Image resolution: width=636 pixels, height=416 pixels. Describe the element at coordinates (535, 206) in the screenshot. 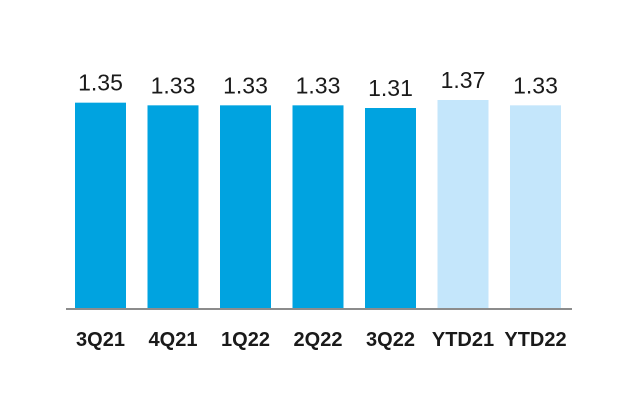

I see `bar-ytd22` at that location.